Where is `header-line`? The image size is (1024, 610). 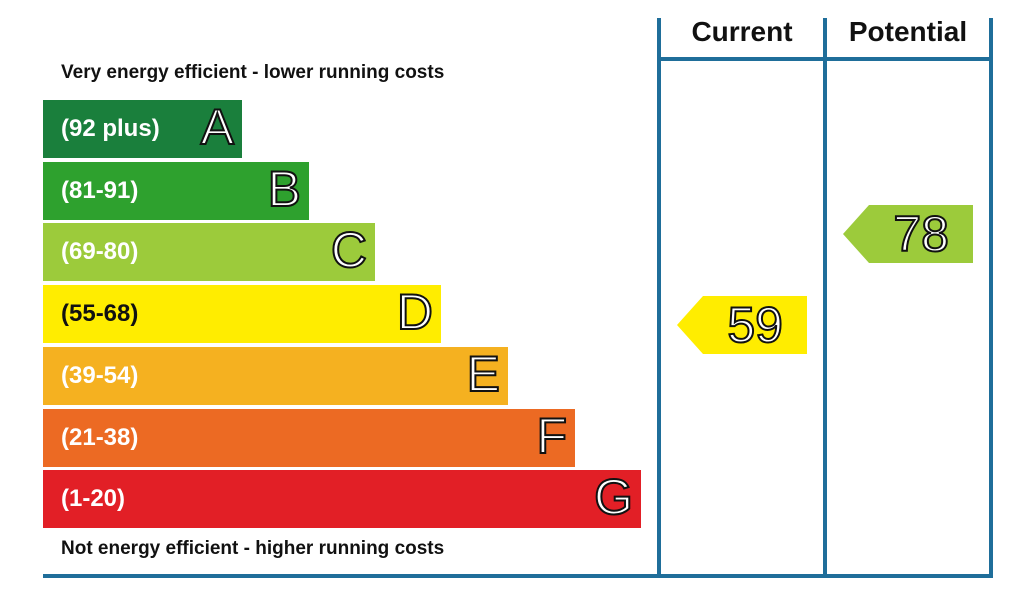
header-line is located at coordinates (825, 59).